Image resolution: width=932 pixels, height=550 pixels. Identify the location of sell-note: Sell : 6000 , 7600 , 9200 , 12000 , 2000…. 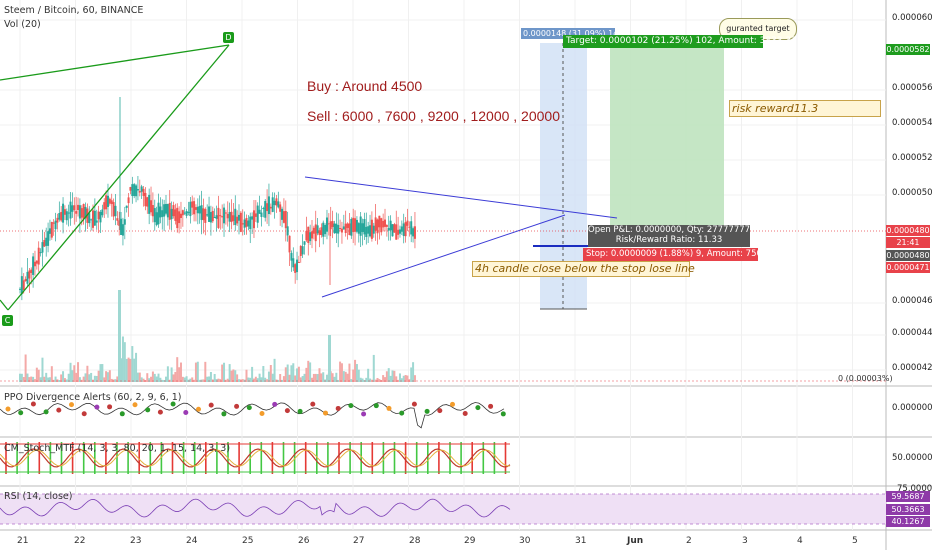
(433, 116).